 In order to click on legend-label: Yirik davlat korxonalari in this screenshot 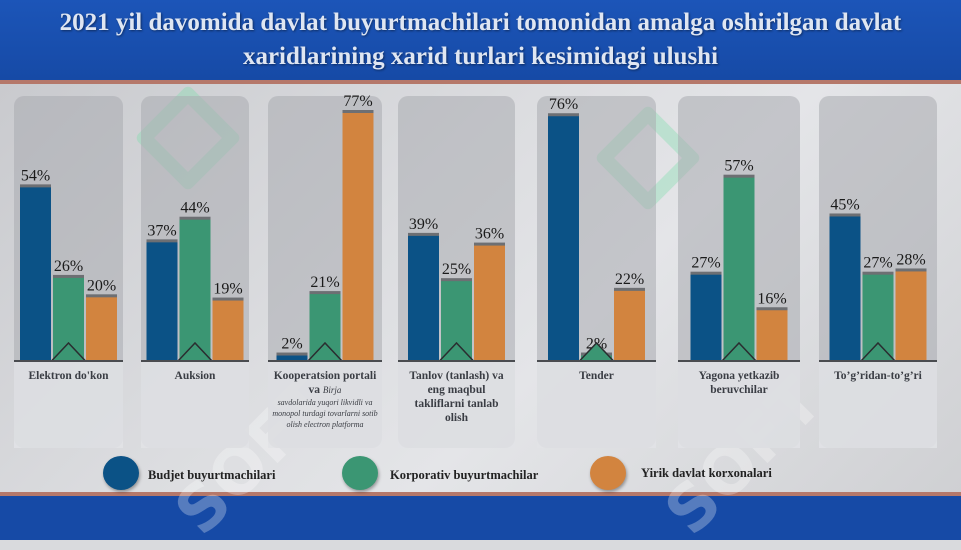, I will do `click(706, 473)`.